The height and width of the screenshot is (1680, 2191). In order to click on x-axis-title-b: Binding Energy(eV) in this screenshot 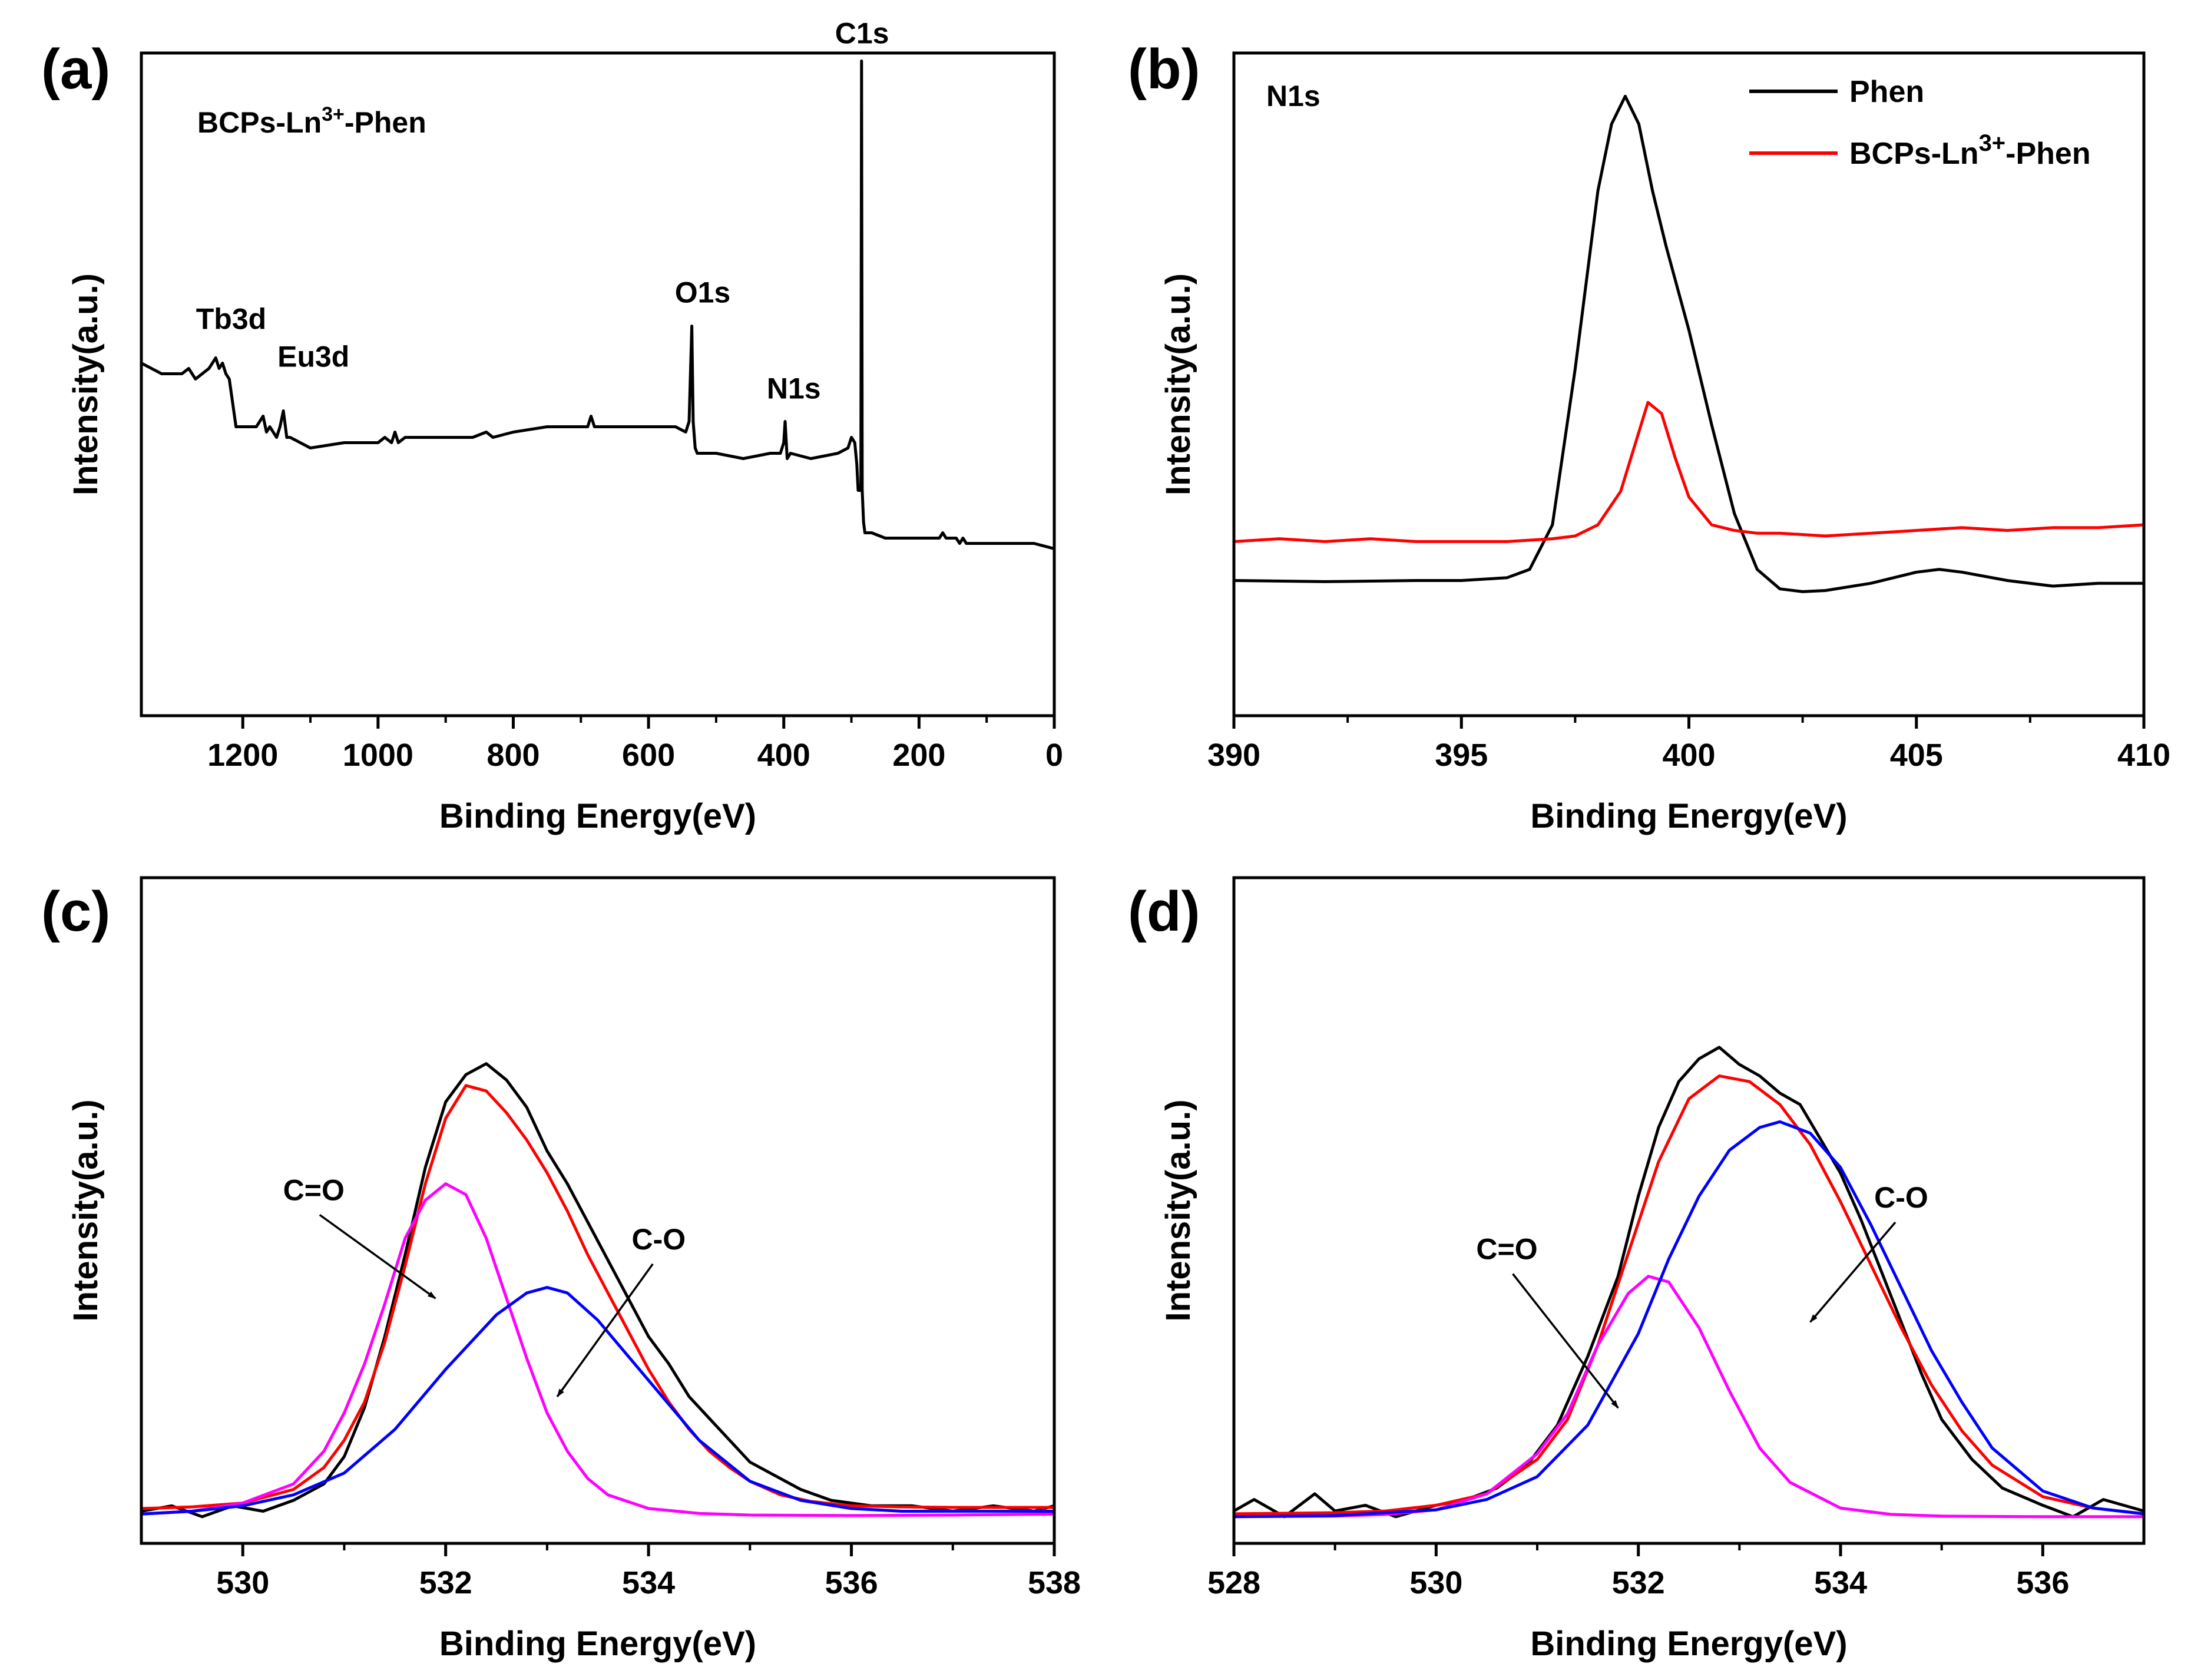, I will do `click(1689, 816)`.